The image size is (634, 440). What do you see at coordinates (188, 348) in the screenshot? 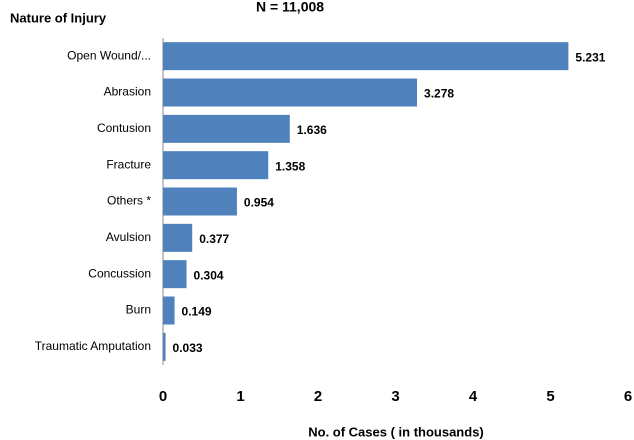
I see `value-label: 0.033` at bounding box center [188, 348].